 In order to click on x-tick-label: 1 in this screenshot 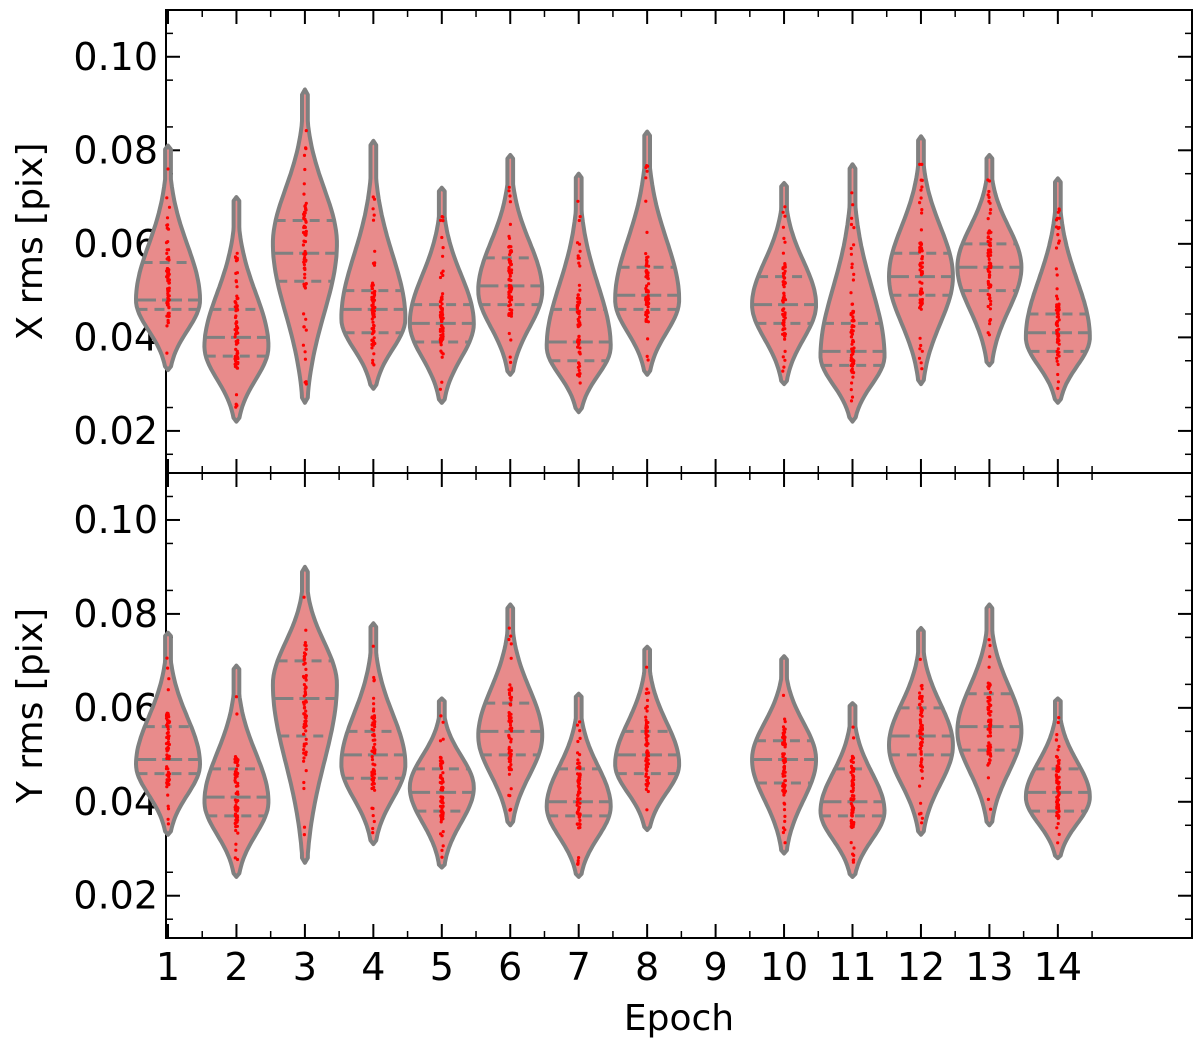, I will do `click(168, 967)`.